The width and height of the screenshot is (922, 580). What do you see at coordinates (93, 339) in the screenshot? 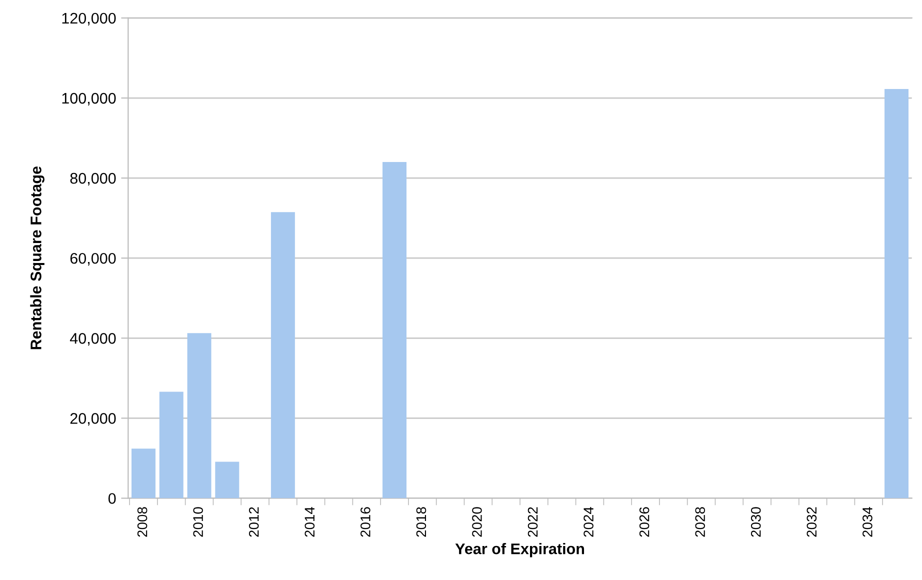
I see `y-tick-label: 40,000` at bounding box center [93, 339].